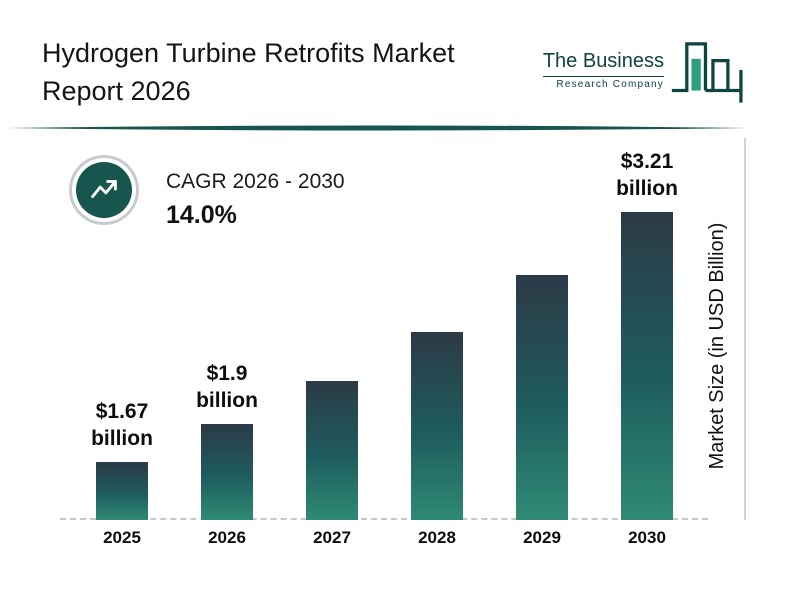 The image size is (800, 600). Describe the element at coordinates (647, 175) in the screenshot. I see `bar-value-label-2030: $3.21 billion` at that location.